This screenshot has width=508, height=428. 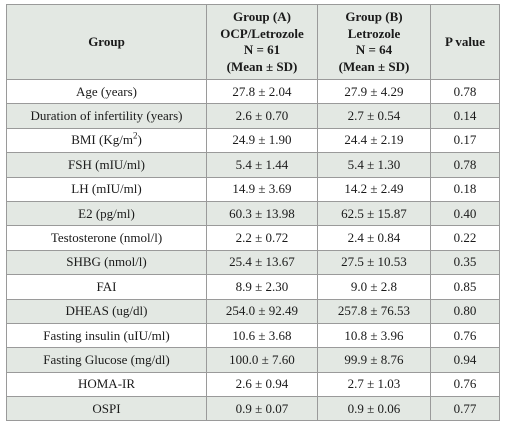 I want to click on table-row: OSPI 0.9 ± 0.07 0.9 ± 0.06 0.77, so click(x=253, y=409).